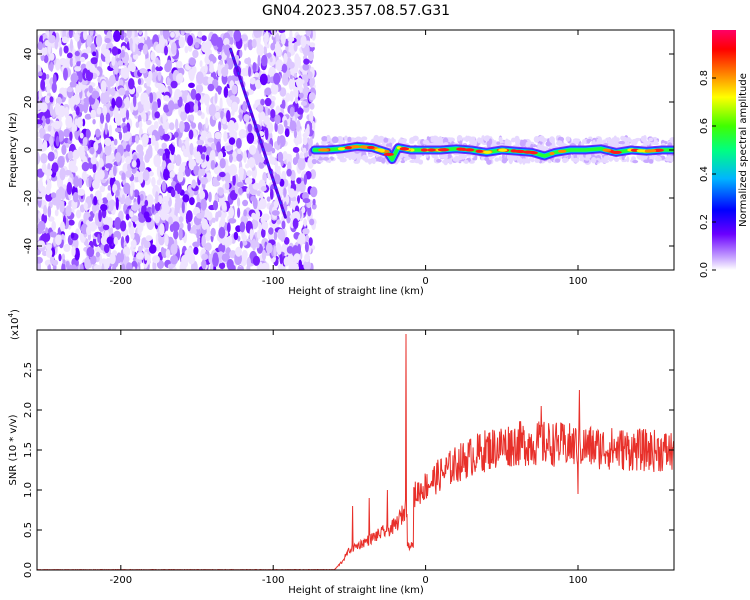 This screenshot has height=600, width=750. I want to click on y-tick-label: 0.0, so click(28, 570).